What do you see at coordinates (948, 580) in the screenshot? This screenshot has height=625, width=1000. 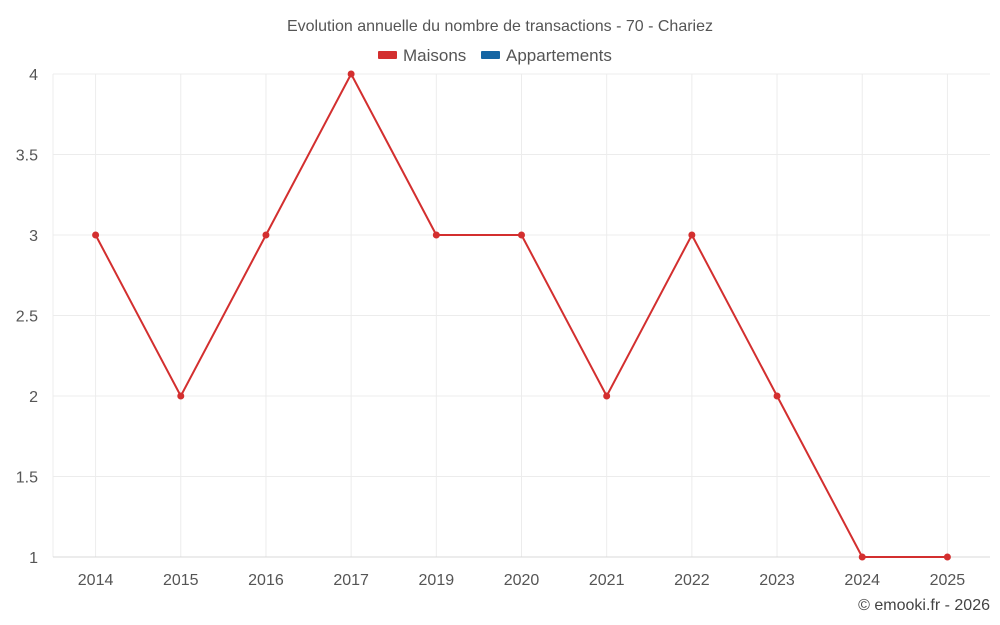 I see `x-tick-label: 2025` at bounding box center [948, 580].